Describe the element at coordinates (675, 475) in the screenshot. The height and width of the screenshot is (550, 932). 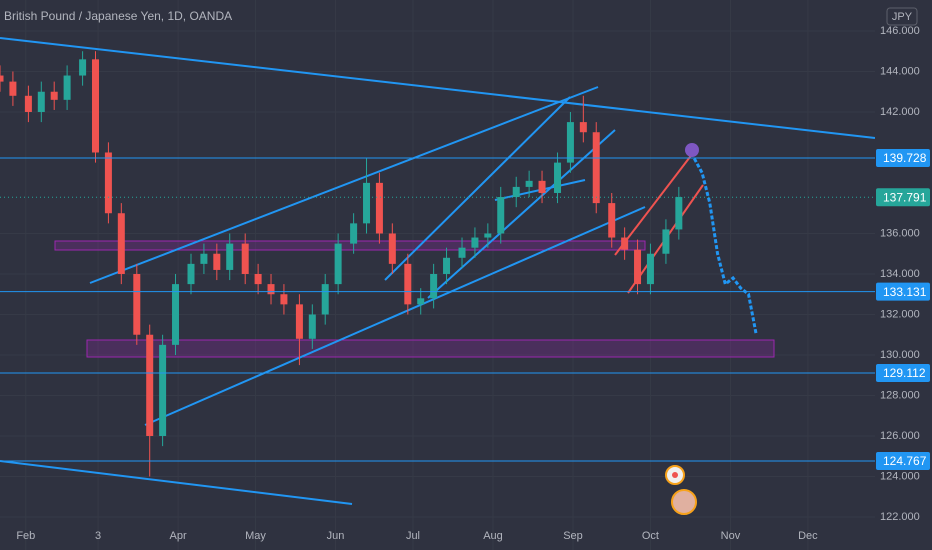
I see `event-icon-dot` at that location.